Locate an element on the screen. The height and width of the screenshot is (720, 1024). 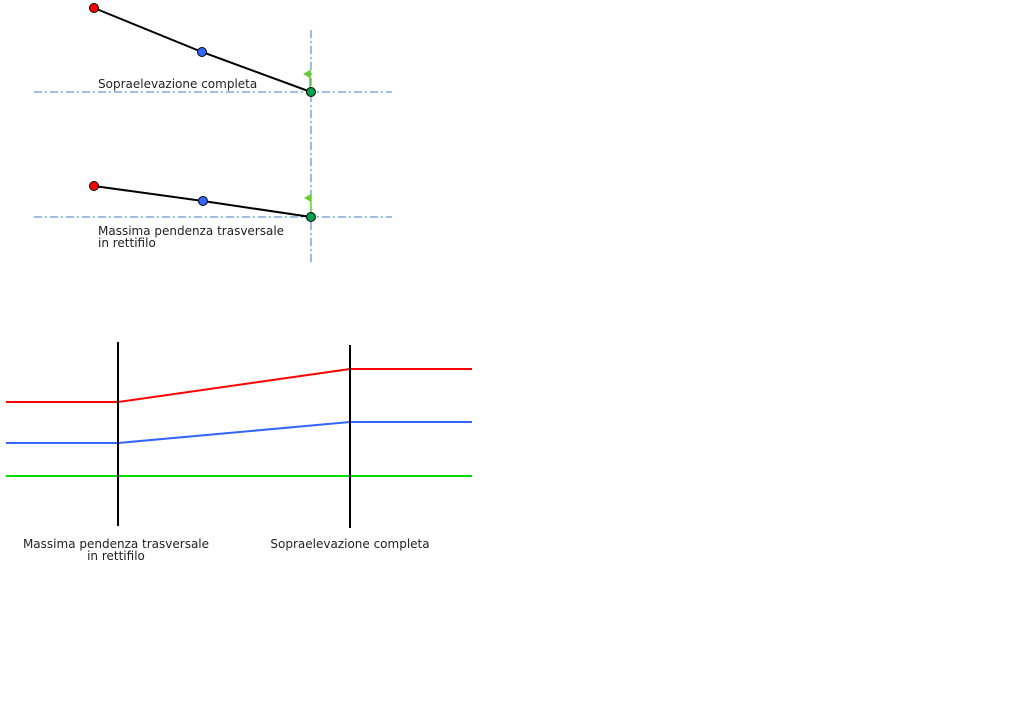
marker-label-line-2: in rettifilo is located at coordinates (116, 556).